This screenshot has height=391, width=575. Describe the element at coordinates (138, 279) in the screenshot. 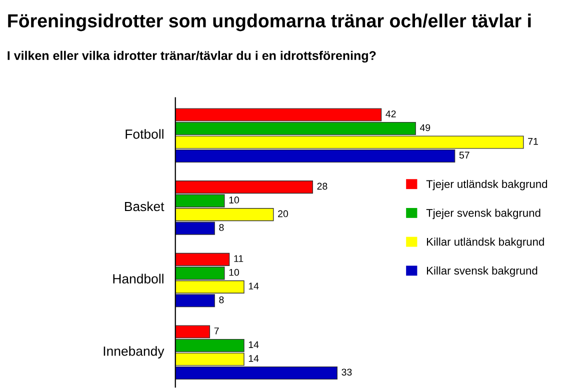

I see `y-tick-label: Handboll` at that location.